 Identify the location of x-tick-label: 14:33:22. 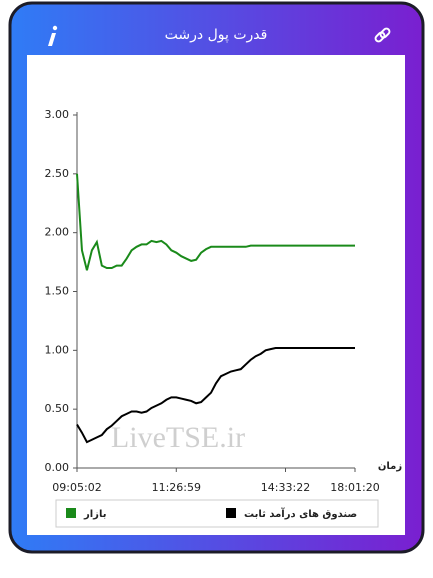
(285, 487).